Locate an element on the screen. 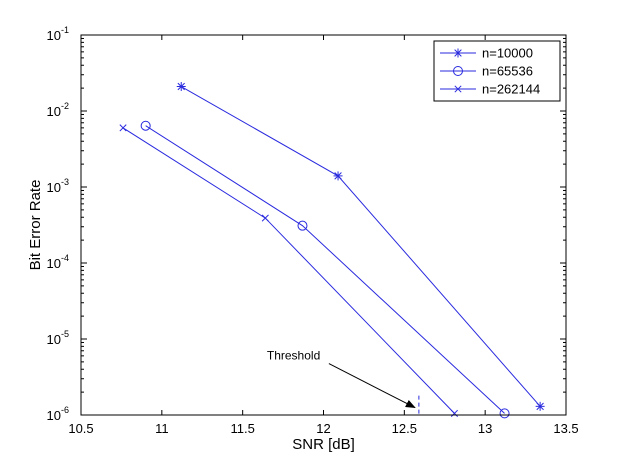 This screenshot has height=468, width=622. y-tick-label: 10⁻⁵ is located at coordinates (58, 338).